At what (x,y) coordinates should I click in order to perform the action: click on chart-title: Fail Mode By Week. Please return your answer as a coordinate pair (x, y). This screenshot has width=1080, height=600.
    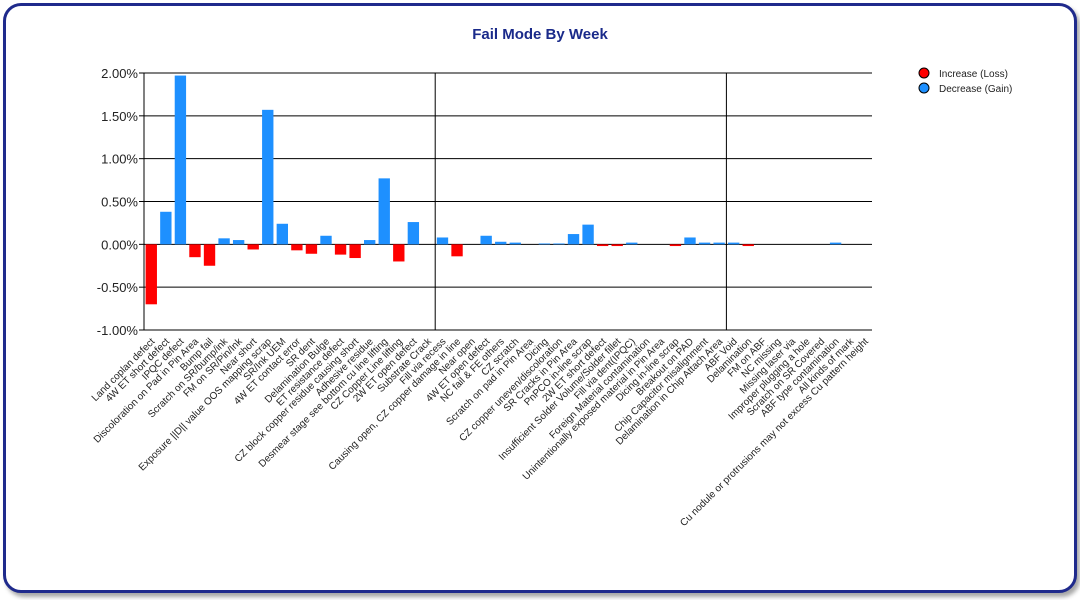
    Looking at the image, I should click on (540, 34).